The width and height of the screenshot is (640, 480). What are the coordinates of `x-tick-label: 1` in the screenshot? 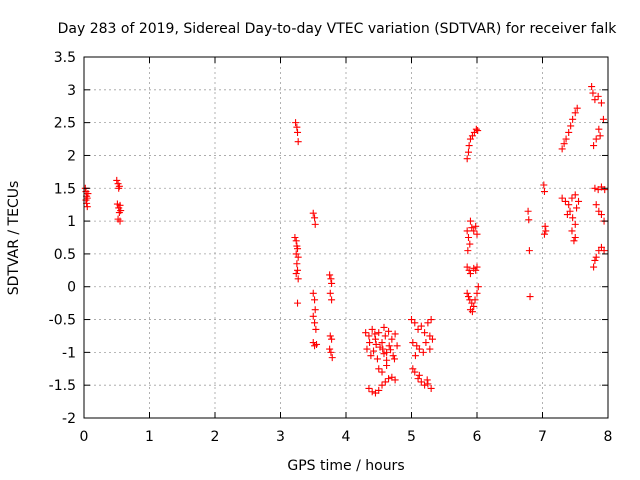 It's located at (149, 437).